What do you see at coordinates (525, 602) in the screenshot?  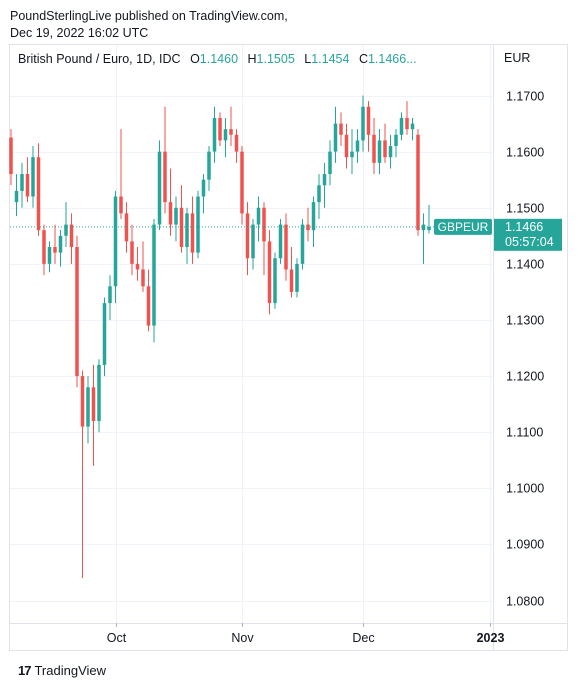 I see `price-tick-label: 1.0800` at bounding box center [525, 602].